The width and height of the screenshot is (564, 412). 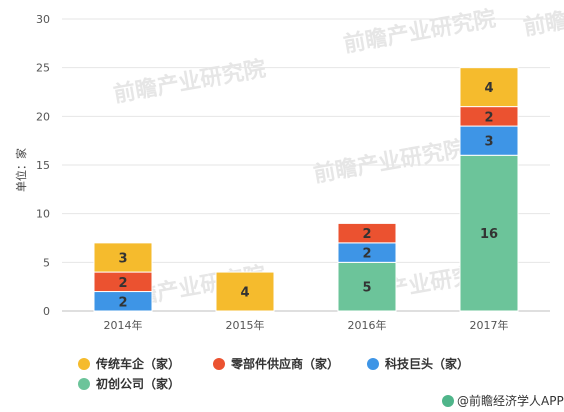 I want to click on y-tick-label: 0, so click(x=46, y=311).